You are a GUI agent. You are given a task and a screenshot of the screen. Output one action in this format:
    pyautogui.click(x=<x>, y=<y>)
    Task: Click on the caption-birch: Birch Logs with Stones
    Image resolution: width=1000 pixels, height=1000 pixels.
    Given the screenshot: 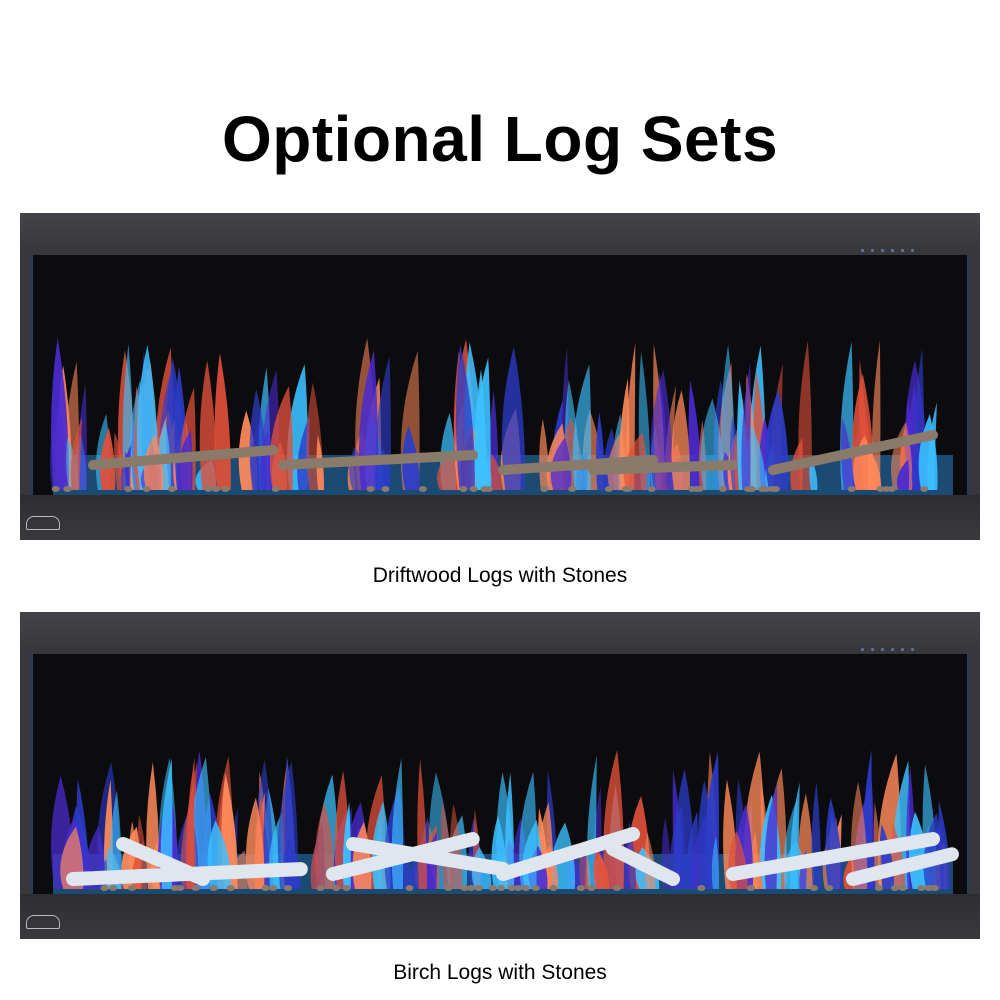 What is the action you would take?
    pyautogui.click(x=500, y=972)
    